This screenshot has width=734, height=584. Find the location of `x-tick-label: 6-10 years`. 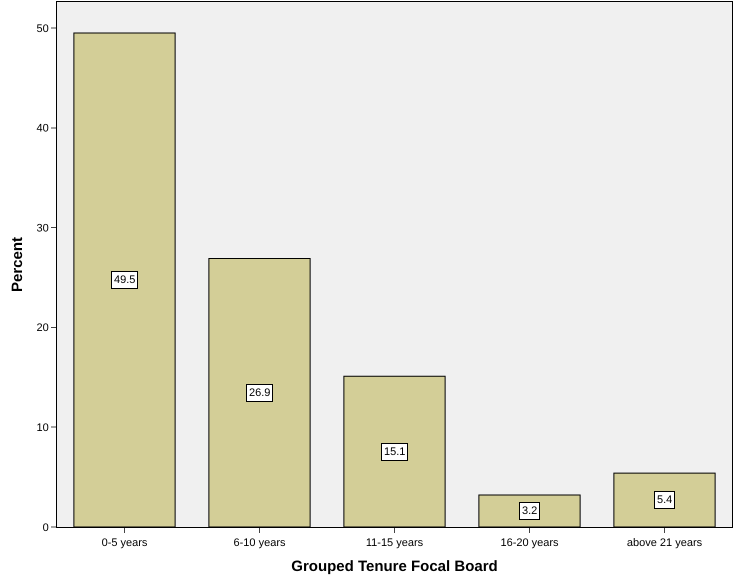

x-tick-label: 6-10 years is located at coordinates (260, 543).